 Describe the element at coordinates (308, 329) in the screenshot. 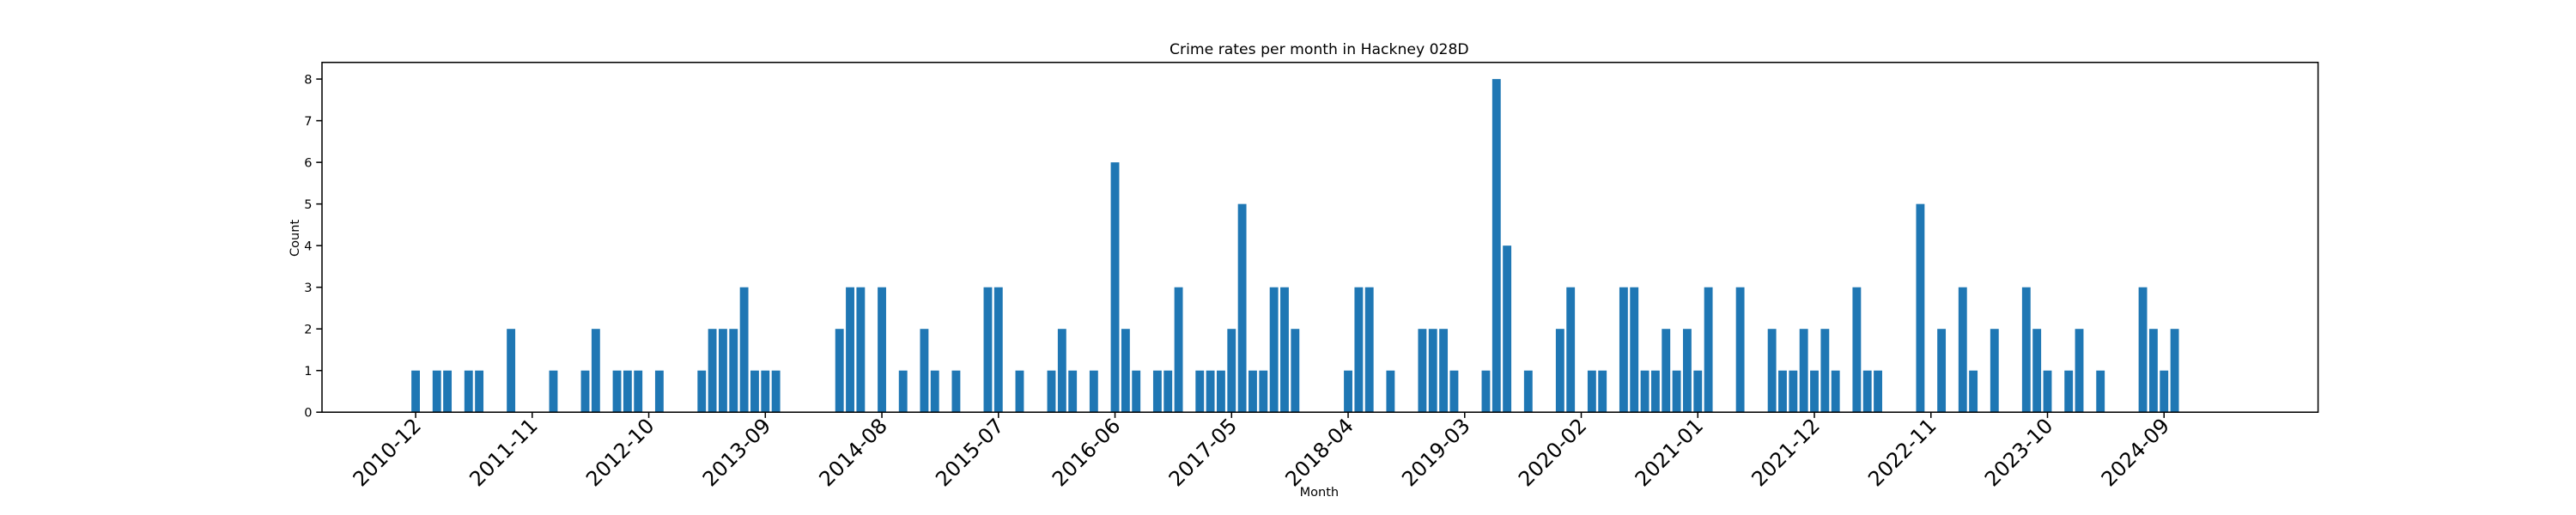

I see `y-tick-label: 2` at that location.